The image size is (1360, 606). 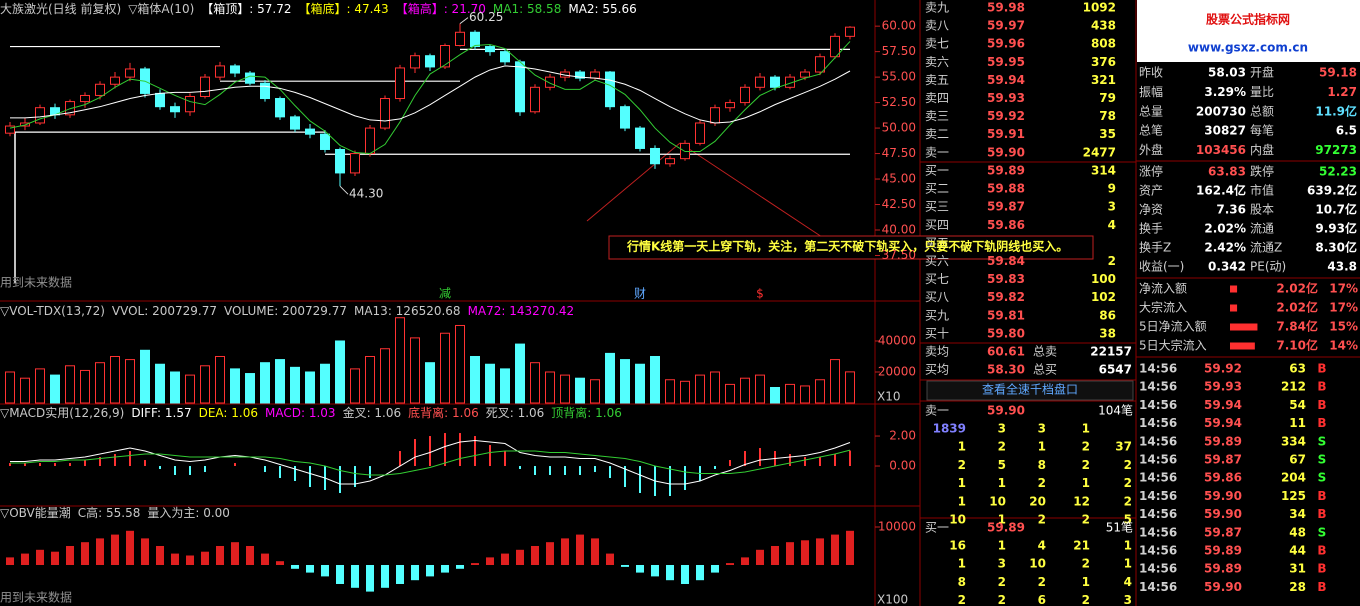 What do you see at coordinates (1006, 225) in the screenshot?
I see `book-price: 59.86` at bounding box center [1006, 225].